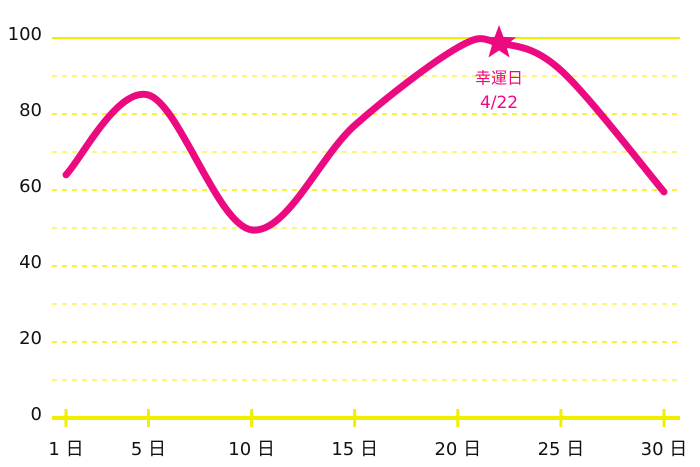 The image size is (700, 467). Describe the element at coordinates (30, 110) in the screenshot. I see `y-tick-label: 80` at that location.